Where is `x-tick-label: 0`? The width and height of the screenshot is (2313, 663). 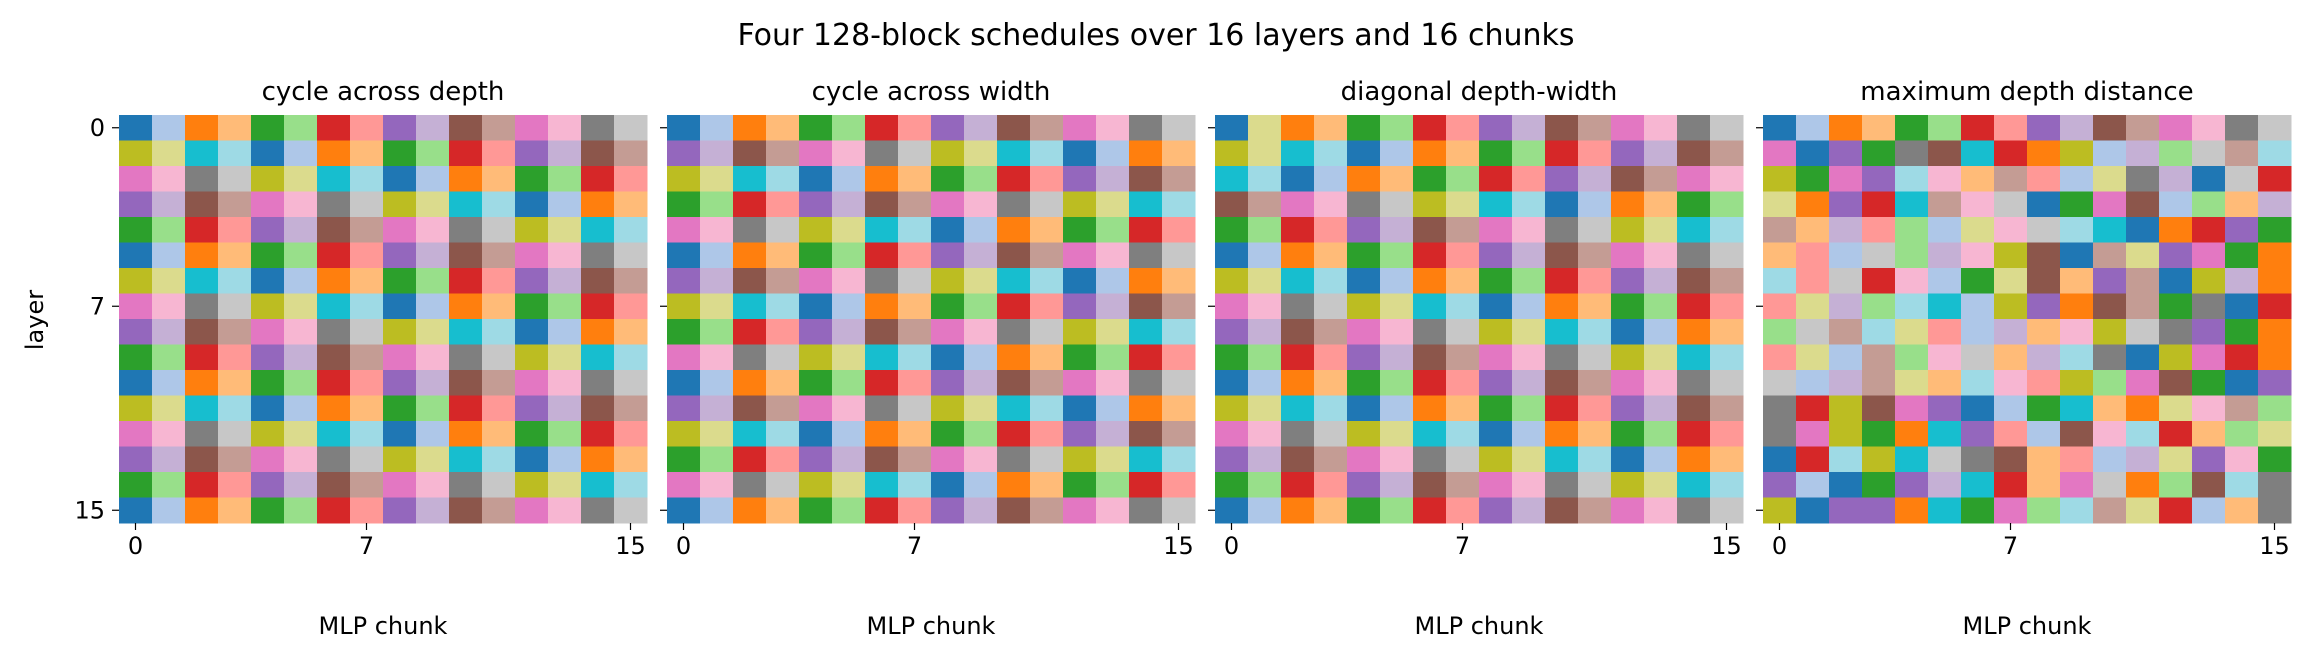
x-tick-label: 0 is located at coordinates (683, 546).